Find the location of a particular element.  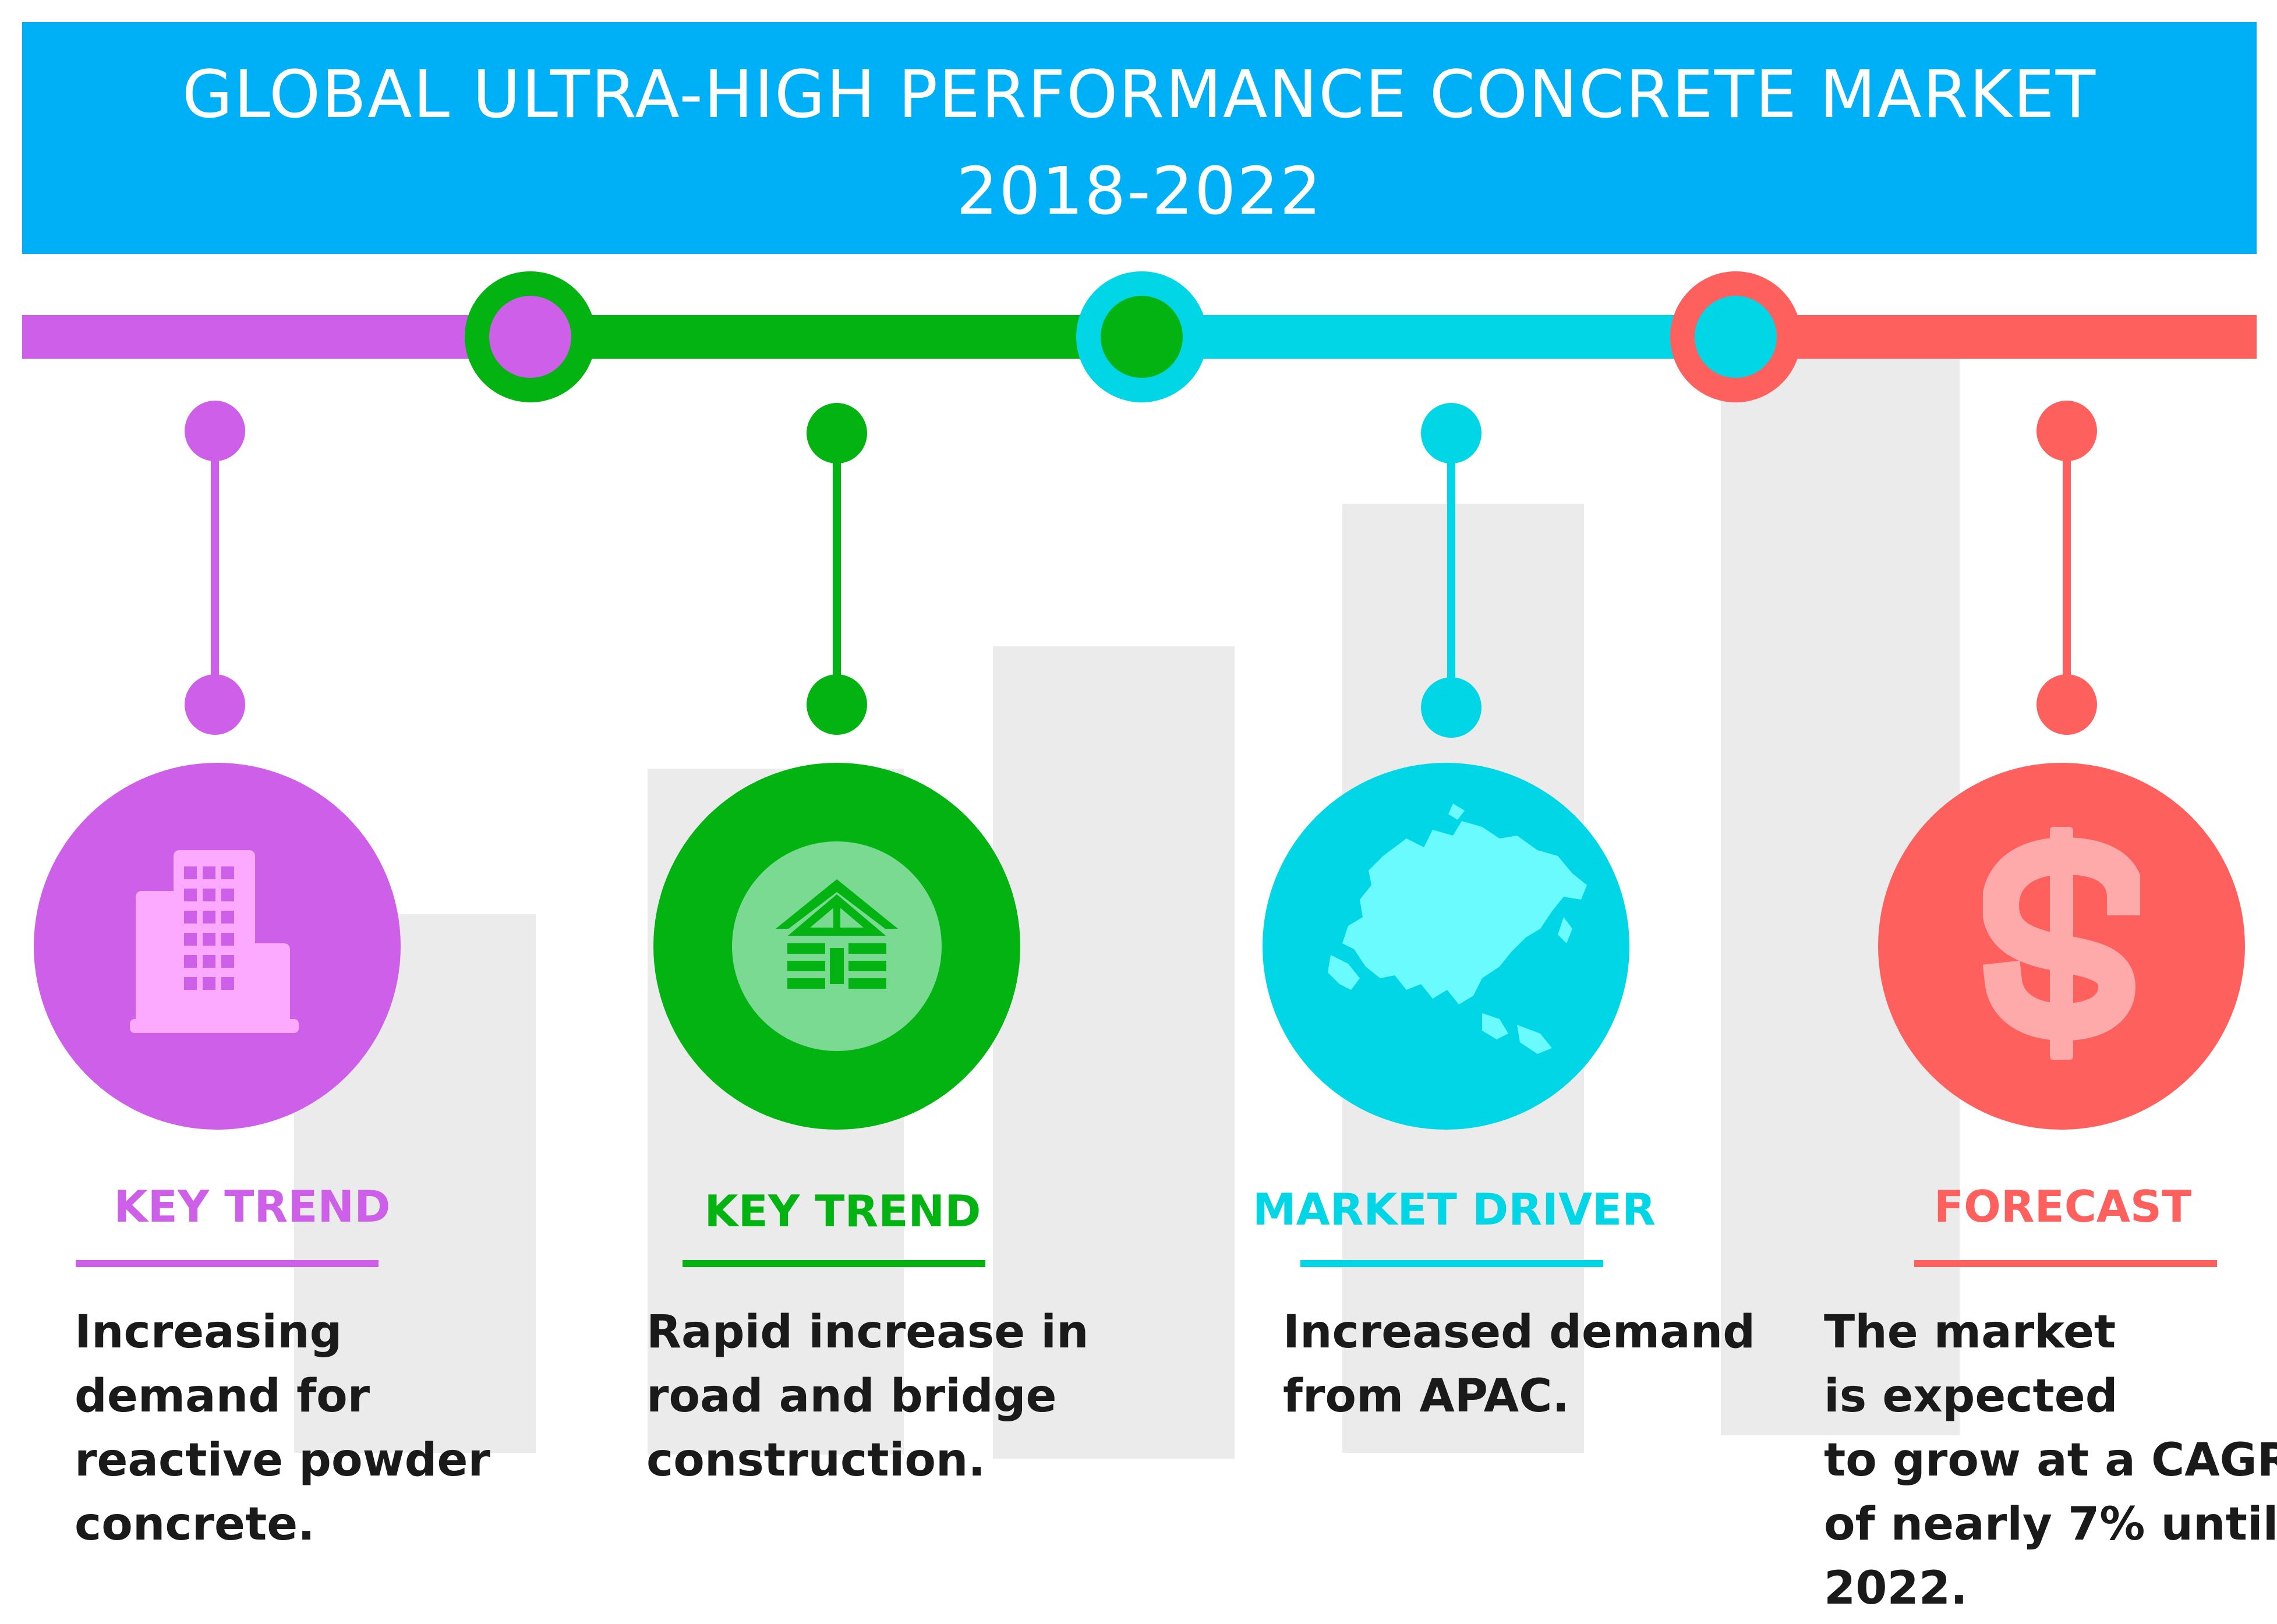

column-3-label: MARKET DRIVER is located at coordinates (1454, 1209).